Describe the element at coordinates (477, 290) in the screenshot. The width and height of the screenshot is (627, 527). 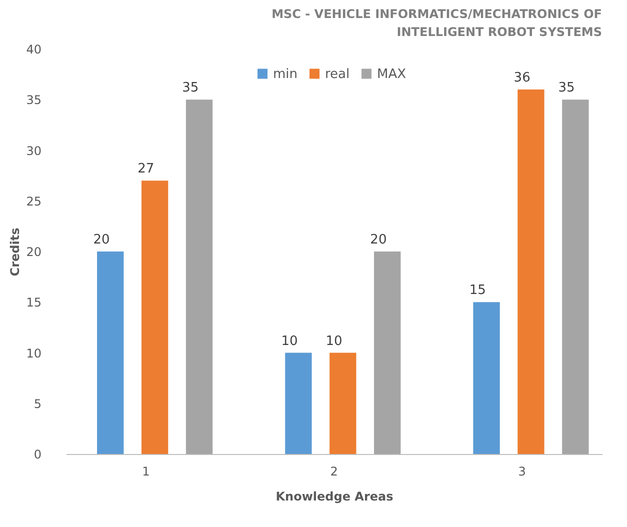
I see `data-label: 15` at that location.